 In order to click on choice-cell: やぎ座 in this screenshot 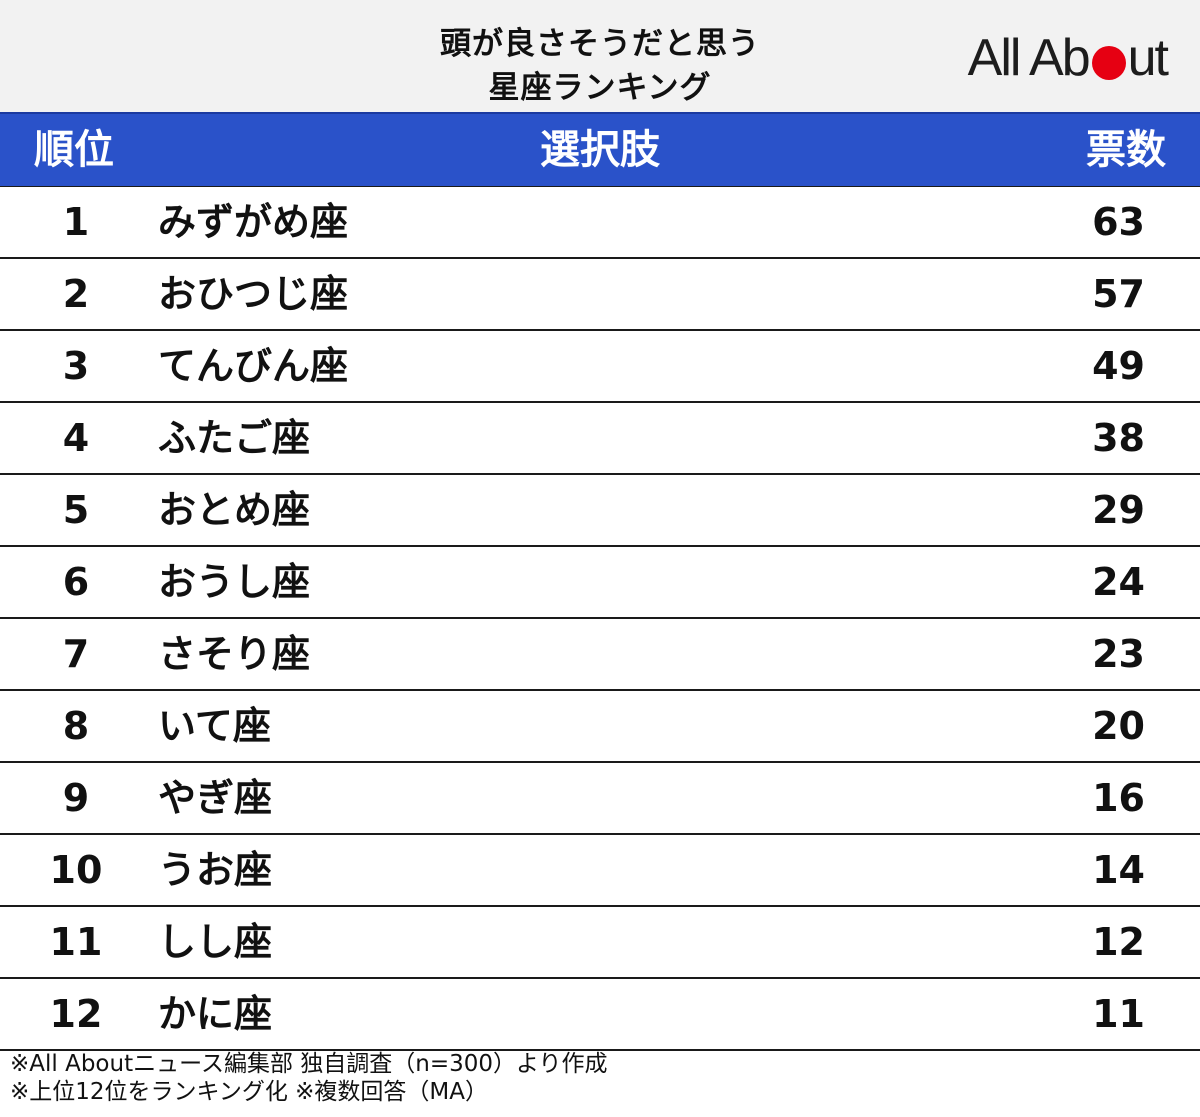, I will do `click(215, 798)`.